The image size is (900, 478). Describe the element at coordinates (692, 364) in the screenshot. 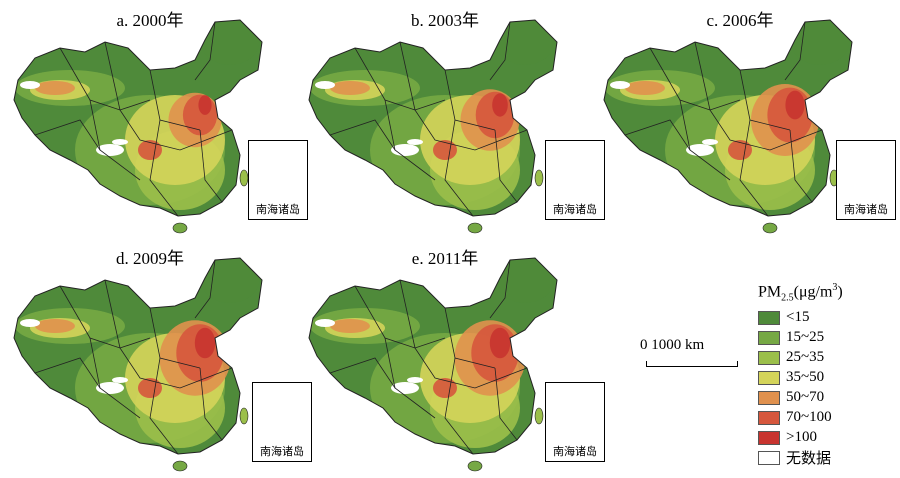

I see `scale-line` at that location.